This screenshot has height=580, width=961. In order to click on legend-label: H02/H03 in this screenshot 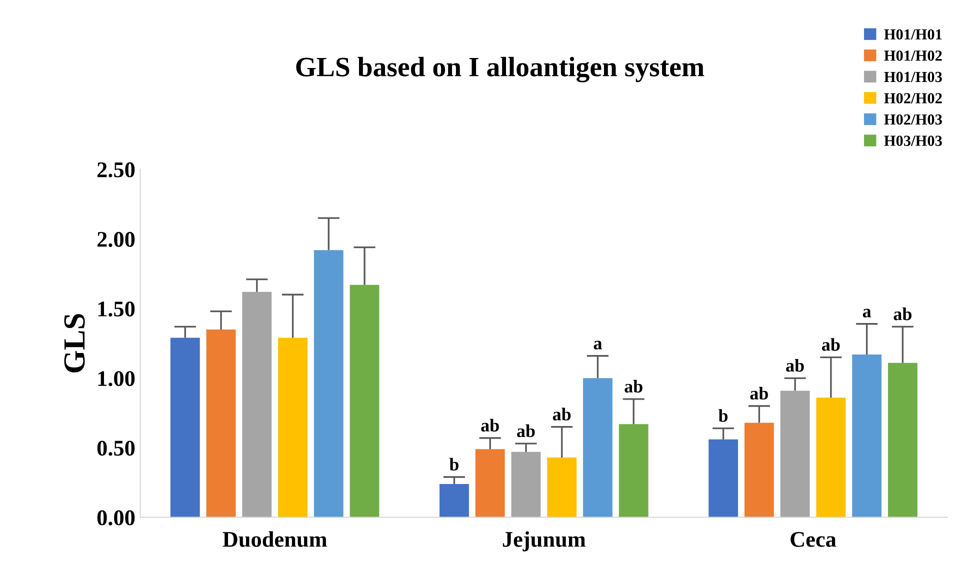, I will do `click(913, 119)`.